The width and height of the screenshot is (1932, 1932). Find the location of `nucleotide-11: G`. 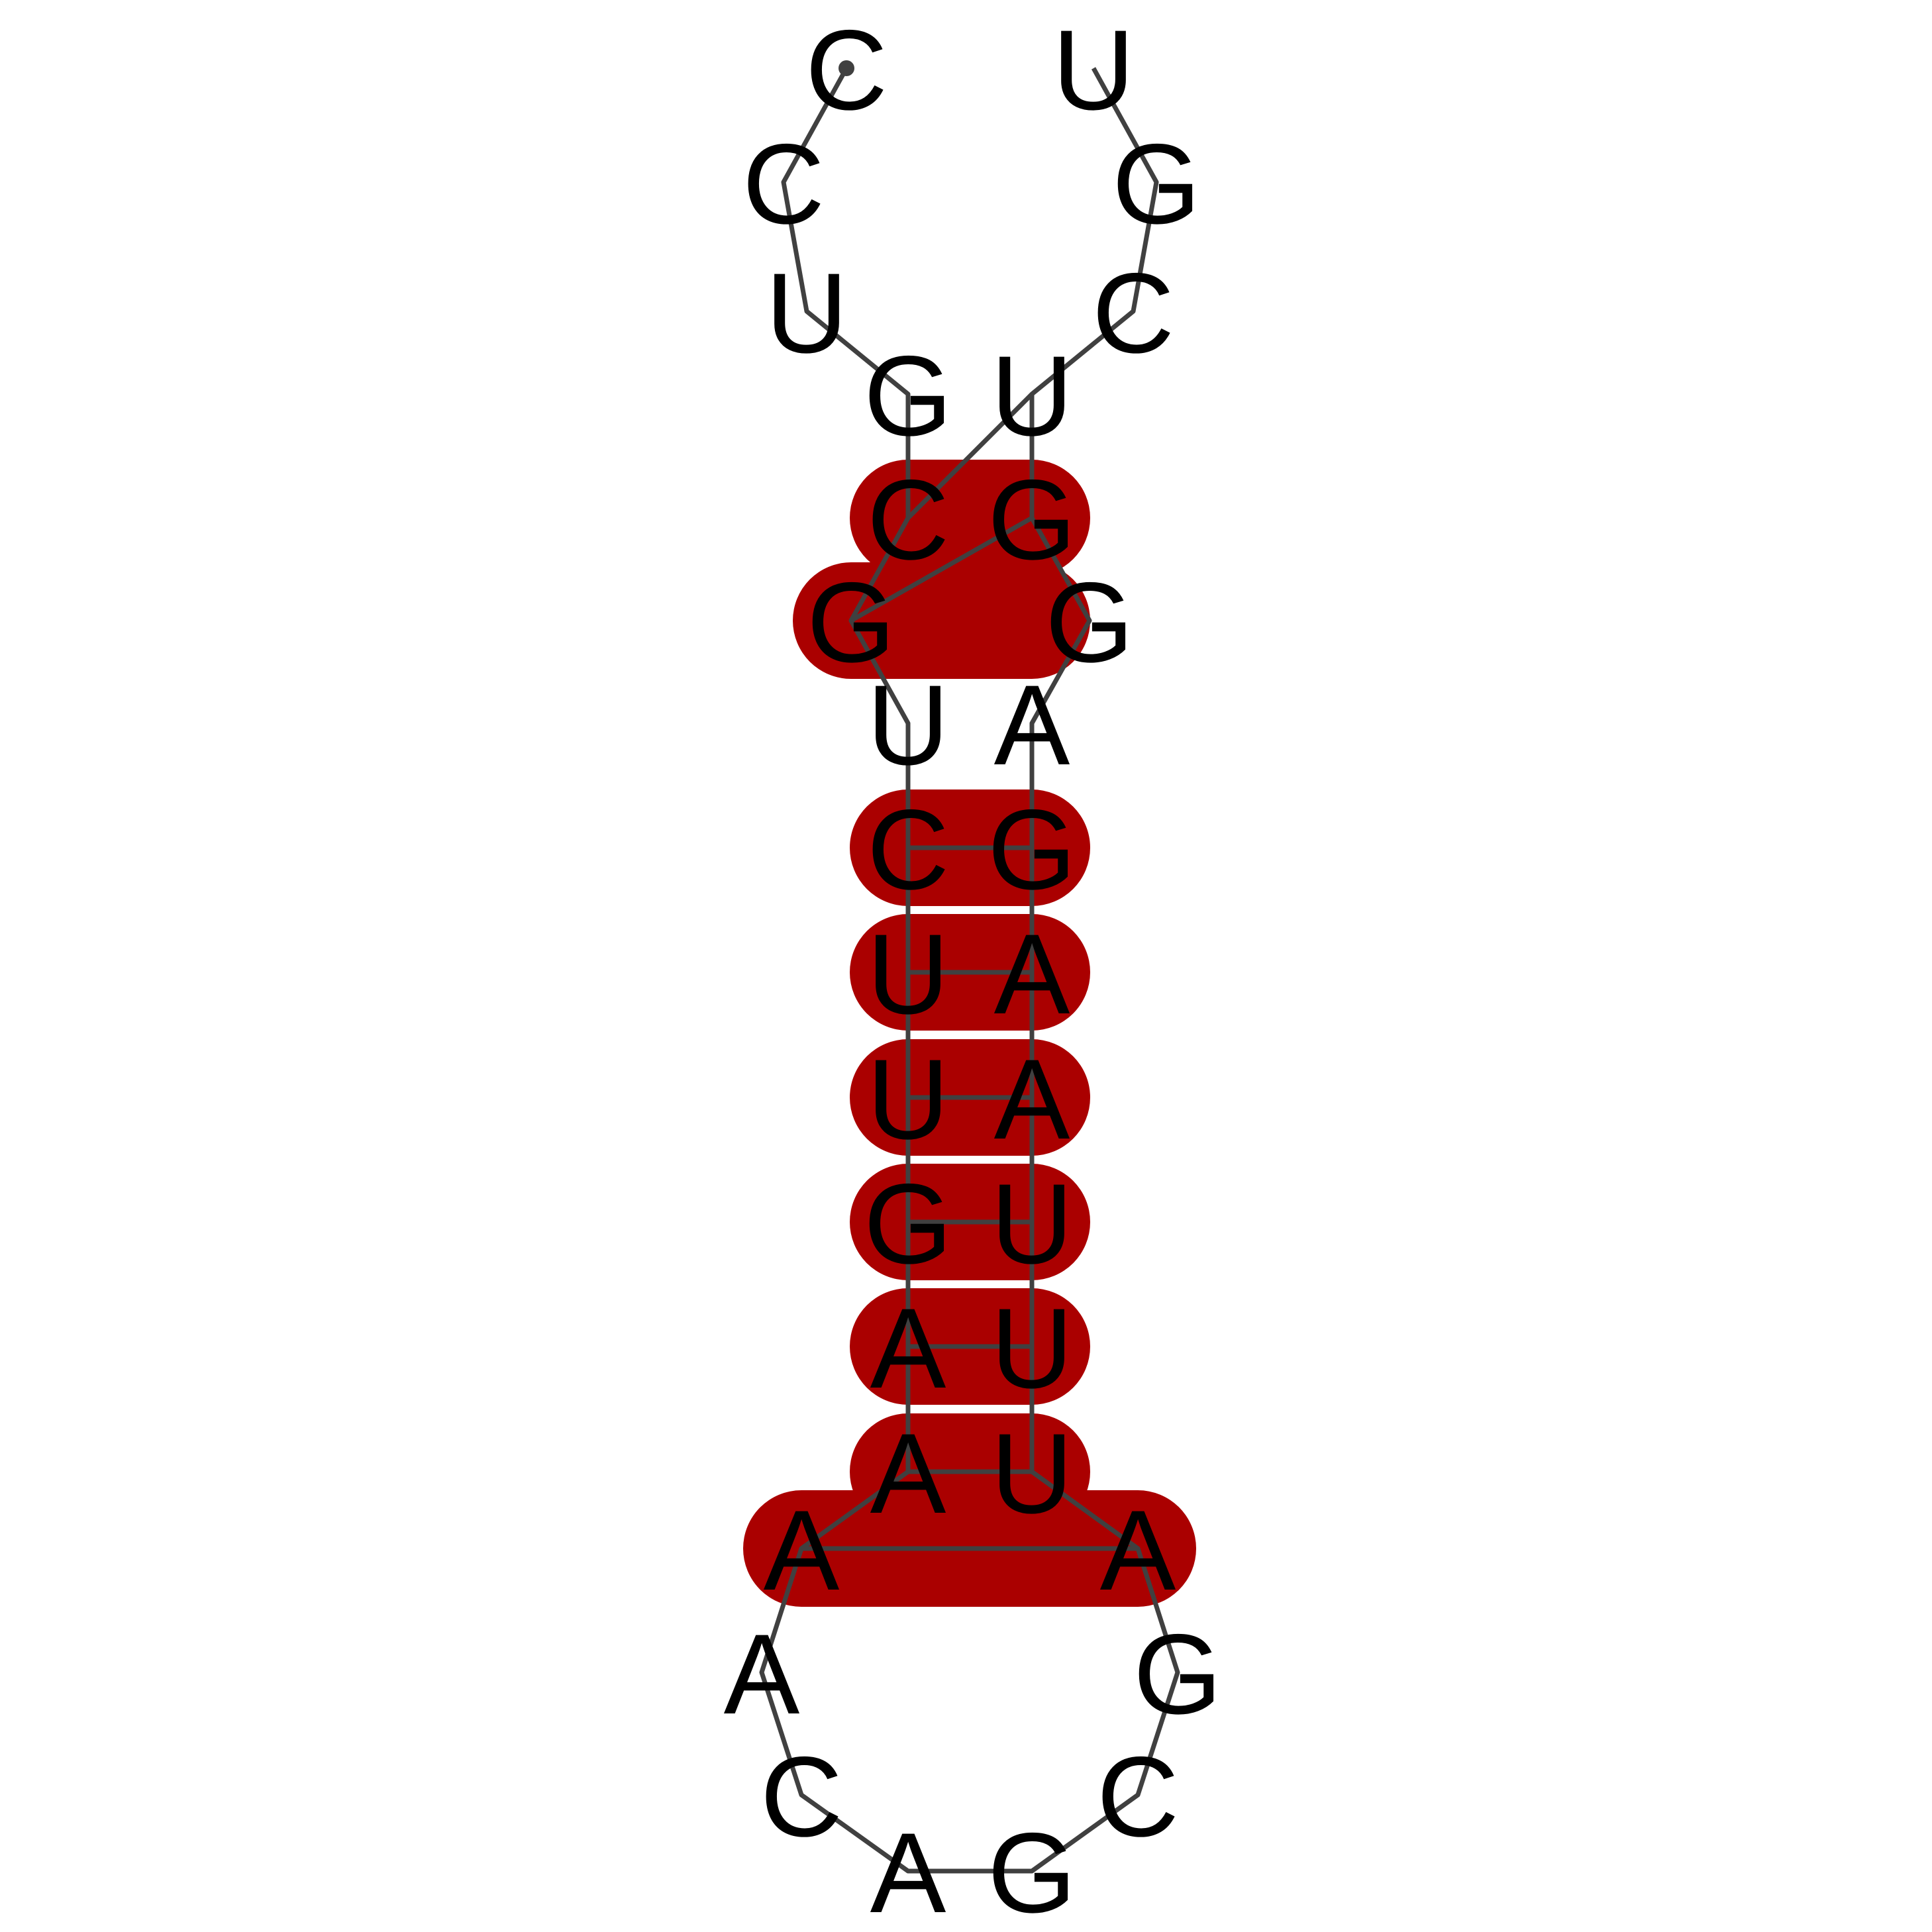

nucleotide-11: G is located at coordinates (908, 1224).